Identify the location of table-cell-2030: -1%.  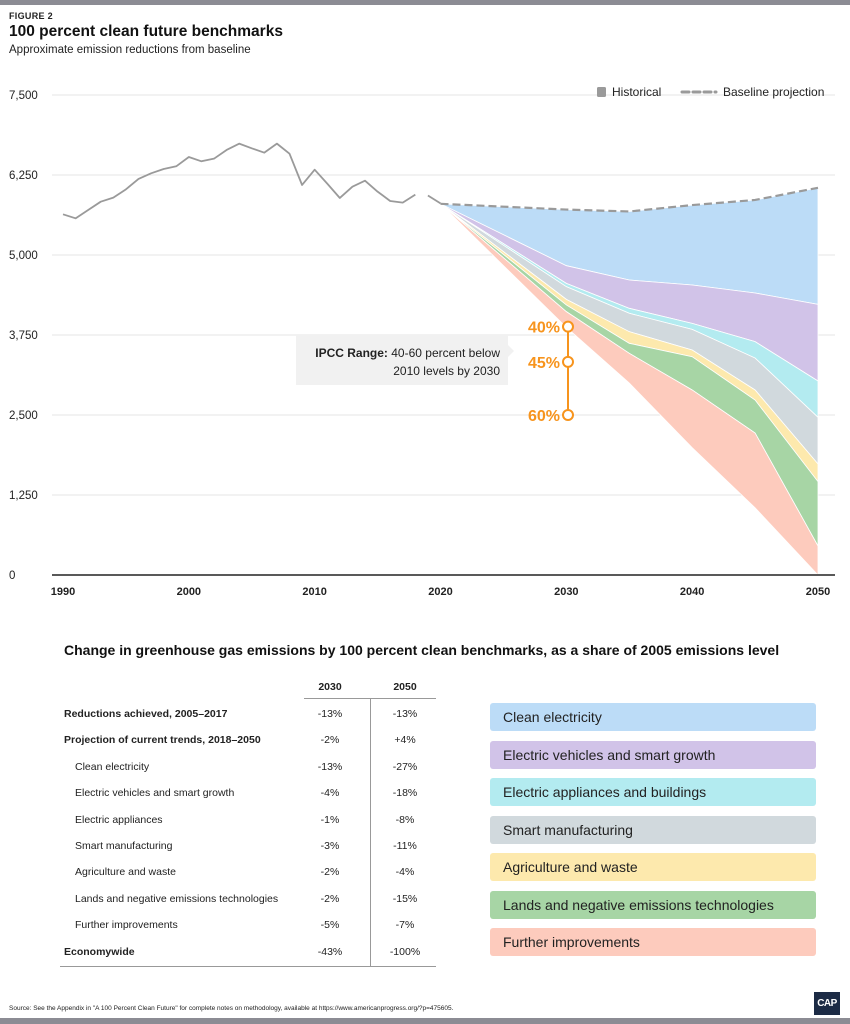
(330, 819).